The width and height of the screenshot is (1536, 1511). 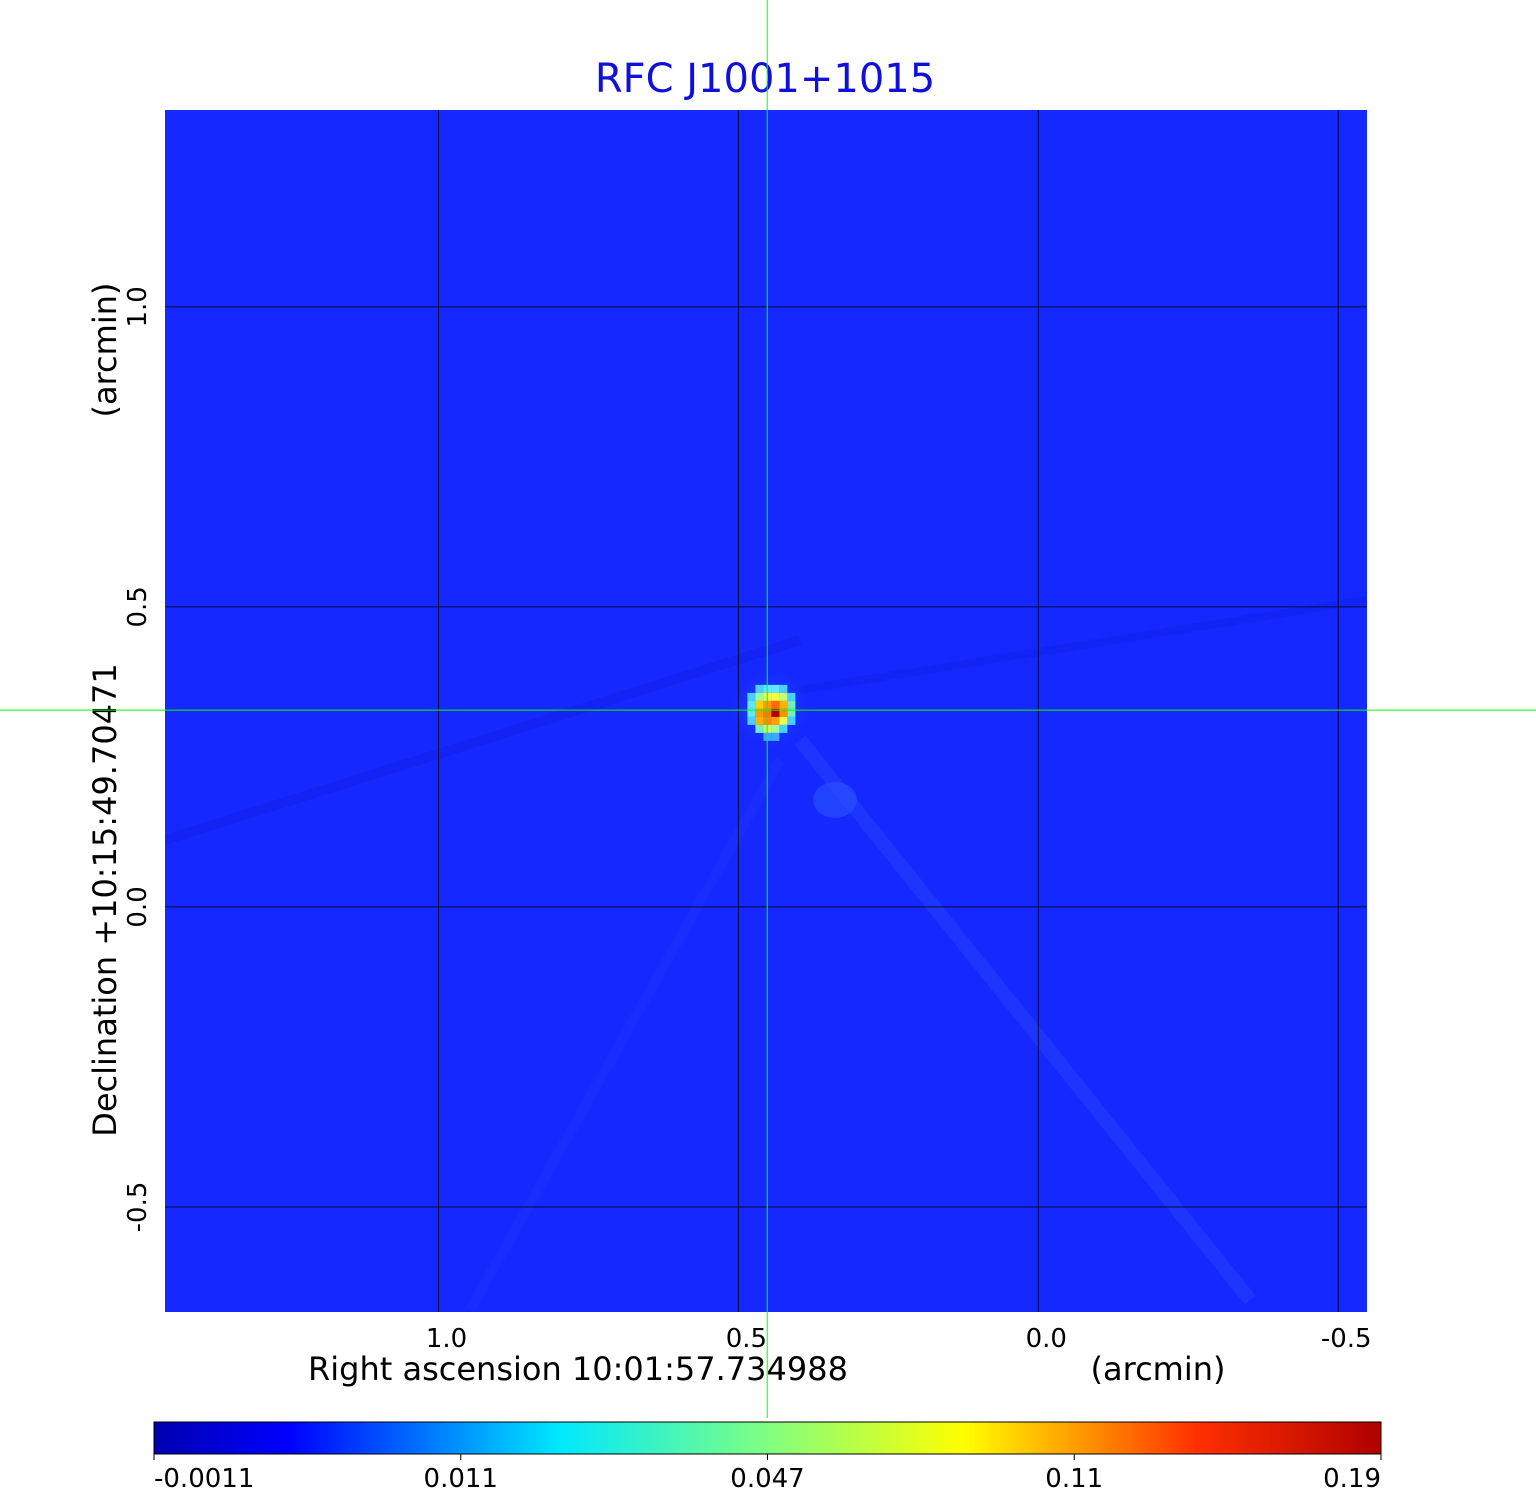 What do you see at coordinates (1352, 1479) in the screenshot?
I see `colorbar-tick-label: 0.19` at bounding box center [1352, 1479].